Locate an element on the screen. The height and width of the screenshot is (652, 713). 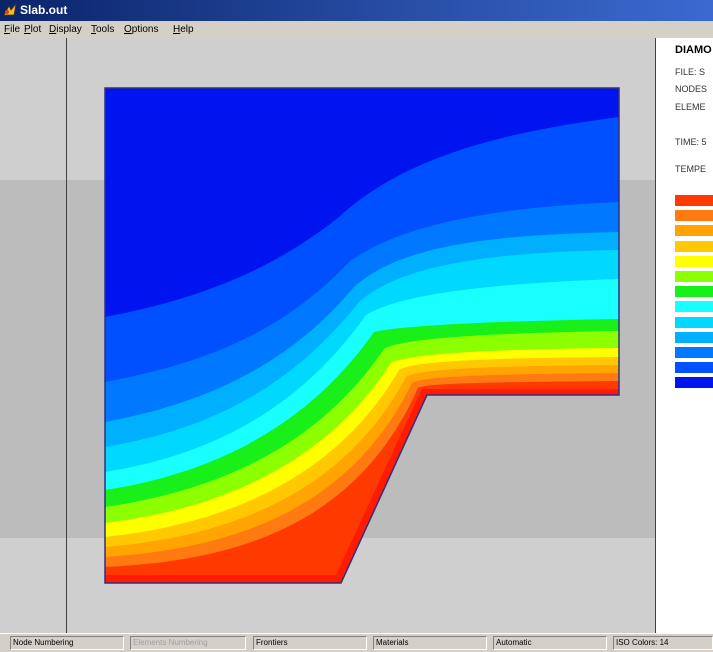
status-iso-colors: ISO Colors: 14 is located at coordinates (663, 643).